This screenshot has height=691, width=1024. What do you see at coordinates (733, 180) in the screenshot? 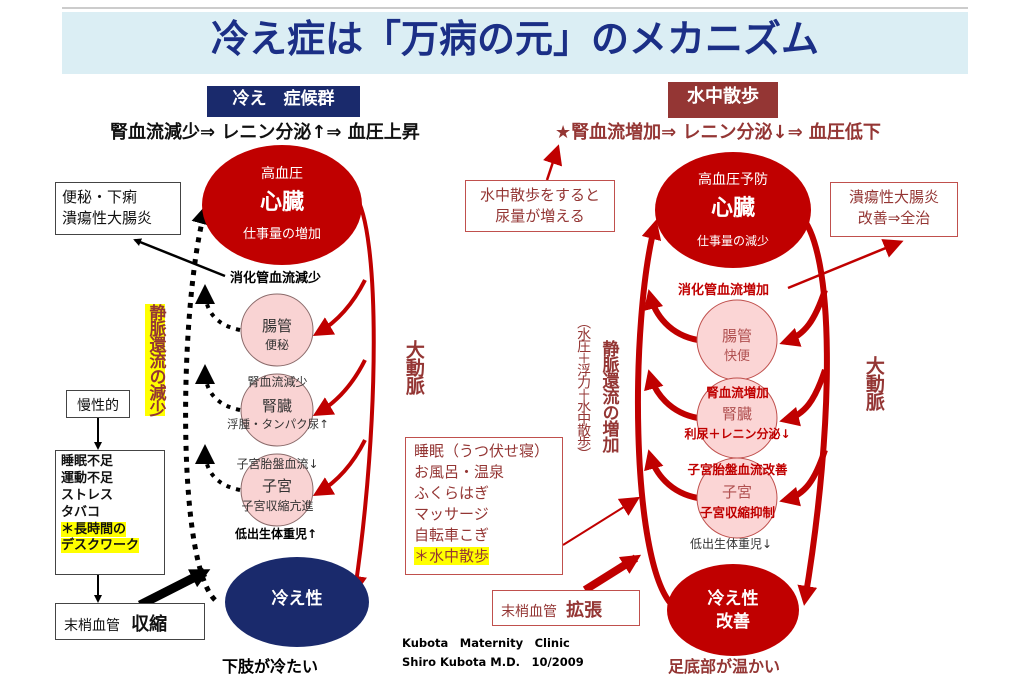
I see `right-heart-top: 高血圧予防` at bounding box center [733, 180].